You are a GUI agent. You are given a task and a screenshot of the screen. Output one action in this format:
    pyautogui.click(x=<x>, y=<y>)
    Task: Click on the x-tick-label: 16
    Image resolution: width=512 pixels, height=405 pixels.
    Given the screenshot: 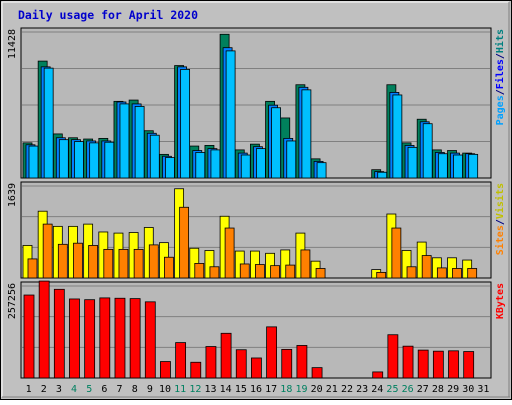 What is the action you would take?
    pyautogui.click(x=256, y=389)
    